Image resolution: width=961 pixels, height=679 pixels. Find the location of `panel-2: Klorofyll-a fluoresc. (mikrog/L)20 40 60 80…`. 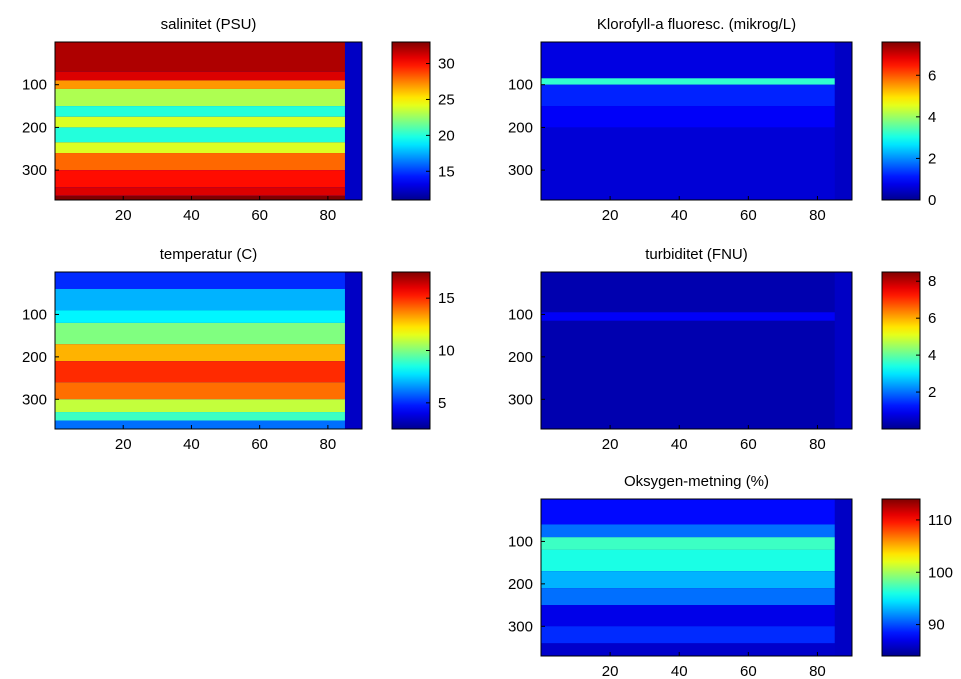

panel-2: Klorofyll-a fluoresc. (mikrog/L)20 40 60 80… is located at coordinates (722, 120).